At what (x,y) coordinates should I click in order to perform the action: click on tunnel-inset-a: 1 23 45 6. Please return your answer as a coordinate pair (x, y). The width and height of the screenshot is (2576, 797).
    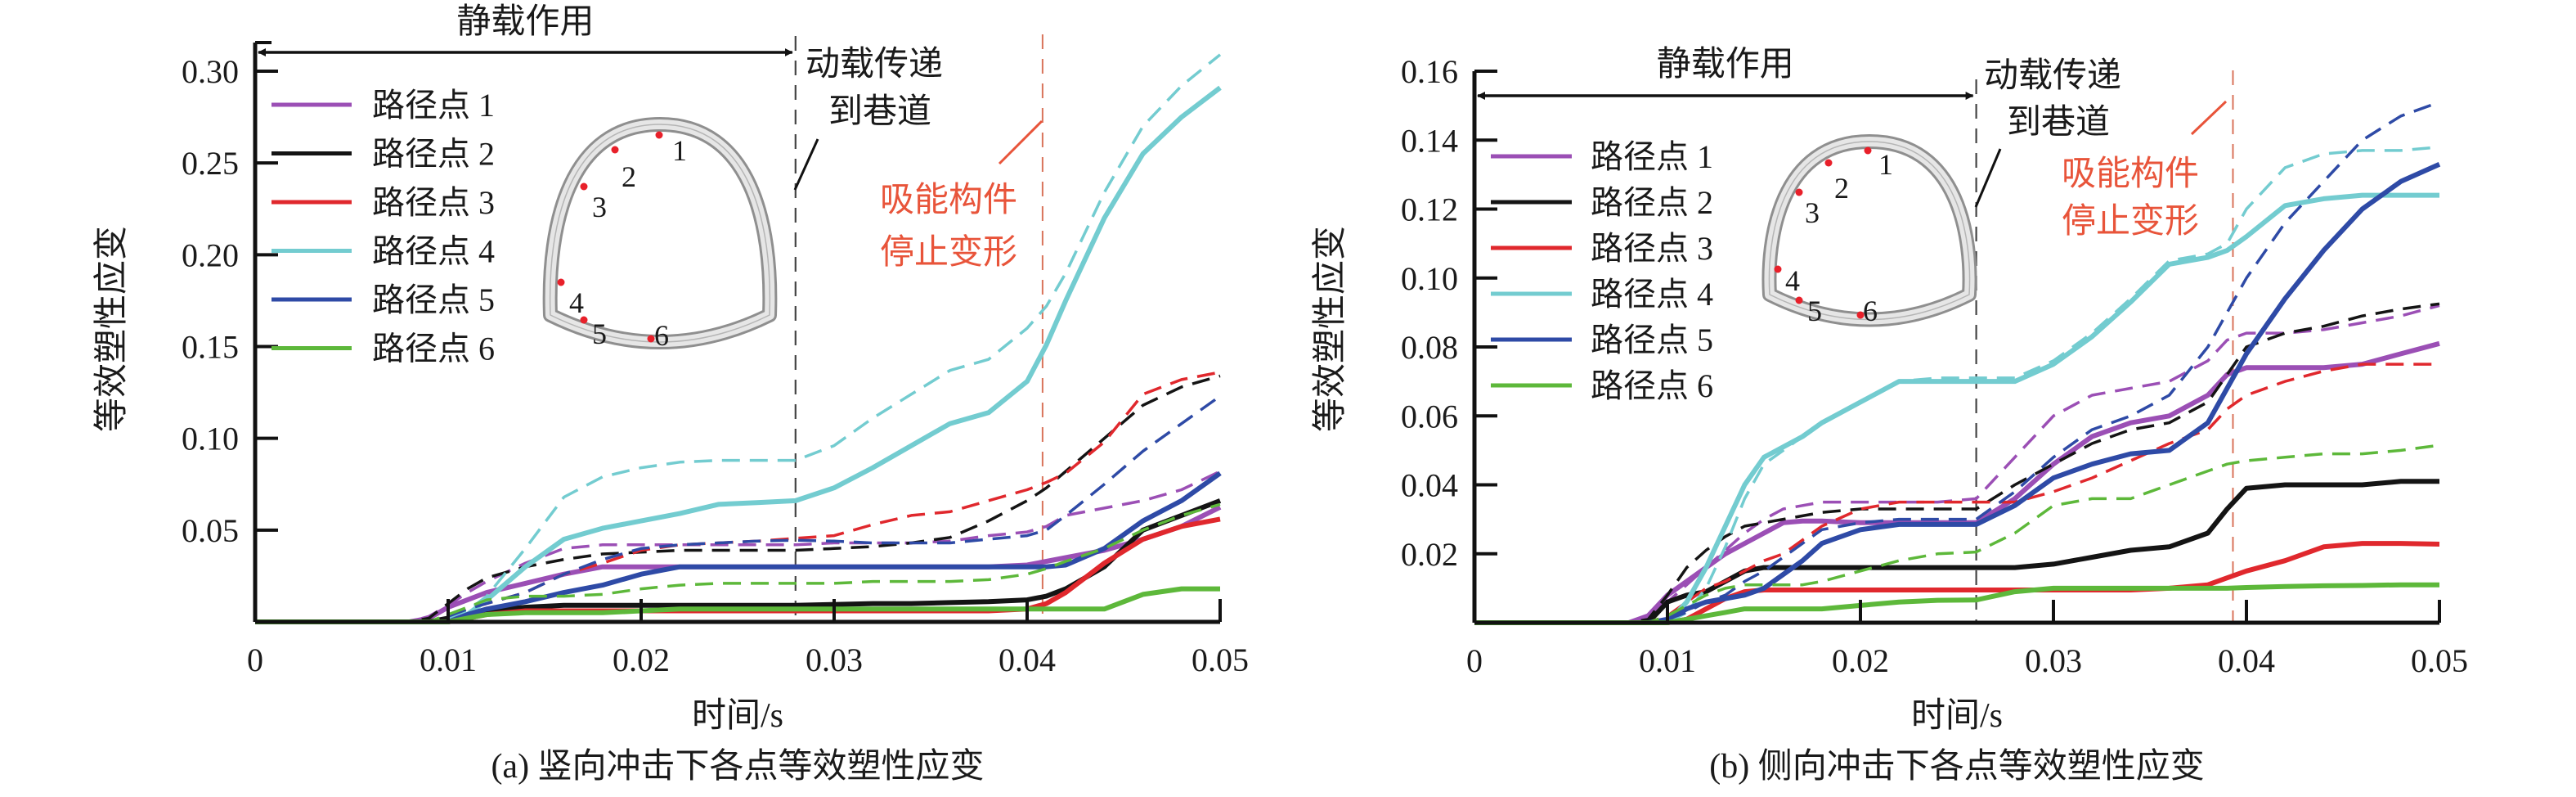
    Looking at the image, I should click on (660, 234).